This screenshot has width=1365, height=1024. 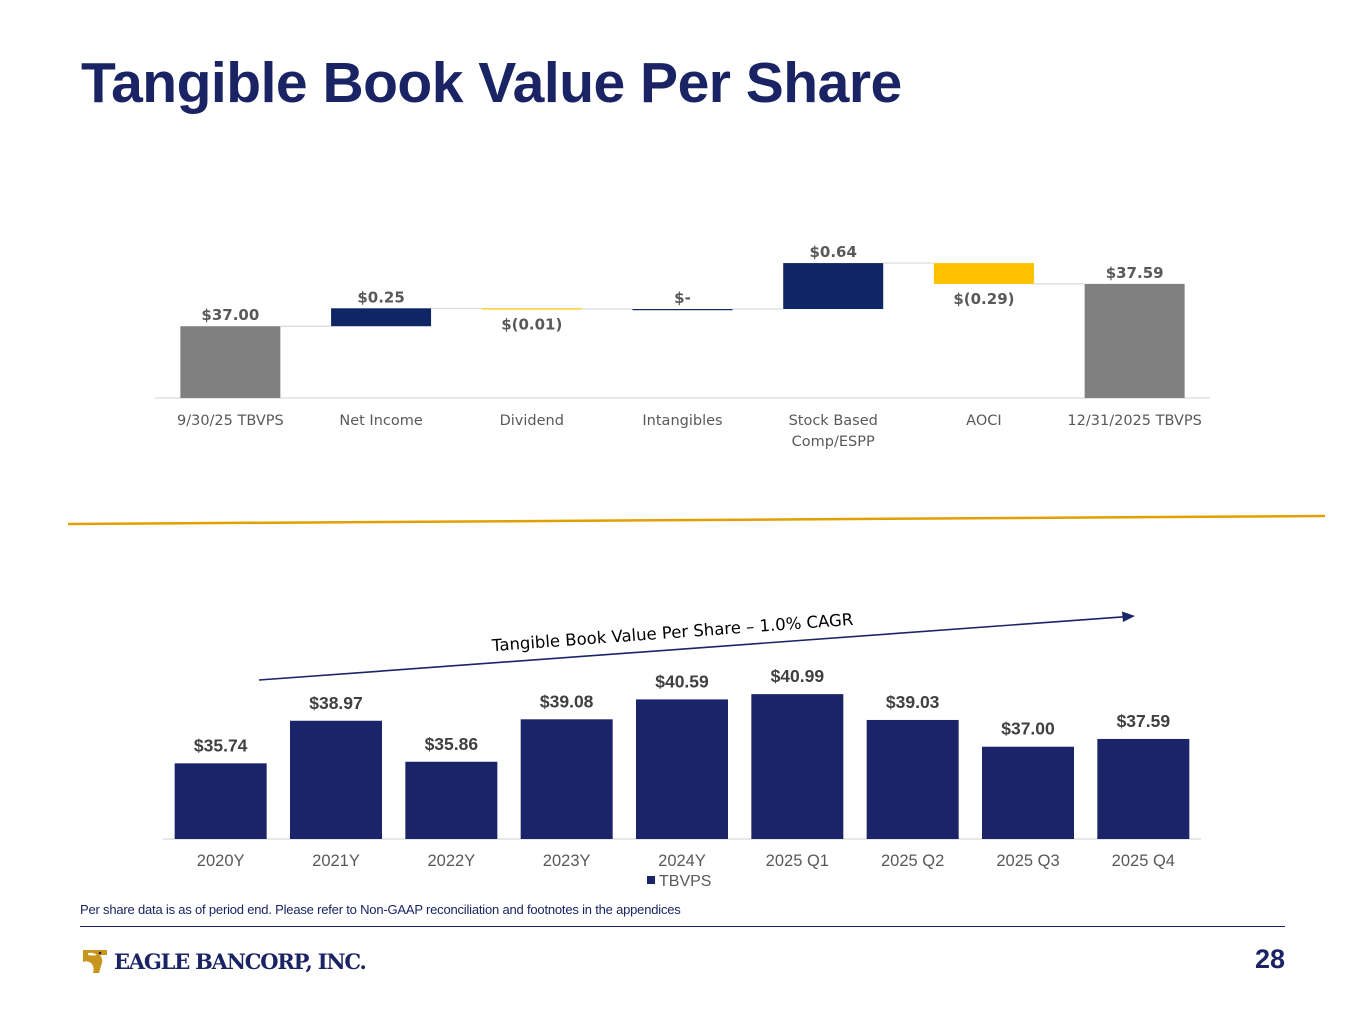 What do you see at coordinates (1269, 959) in the screenshot?
I see `page-number: 28` at bounding box center [1269, 959].